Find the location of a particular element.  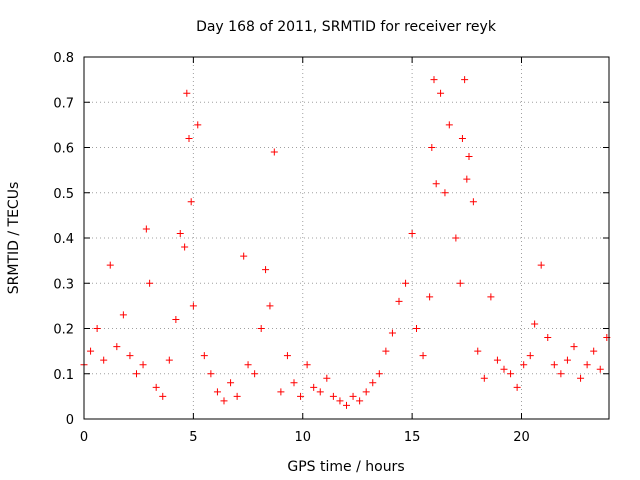

x-tick-labels: 0 5 10 15 20 is located at coordinates (305, 437).